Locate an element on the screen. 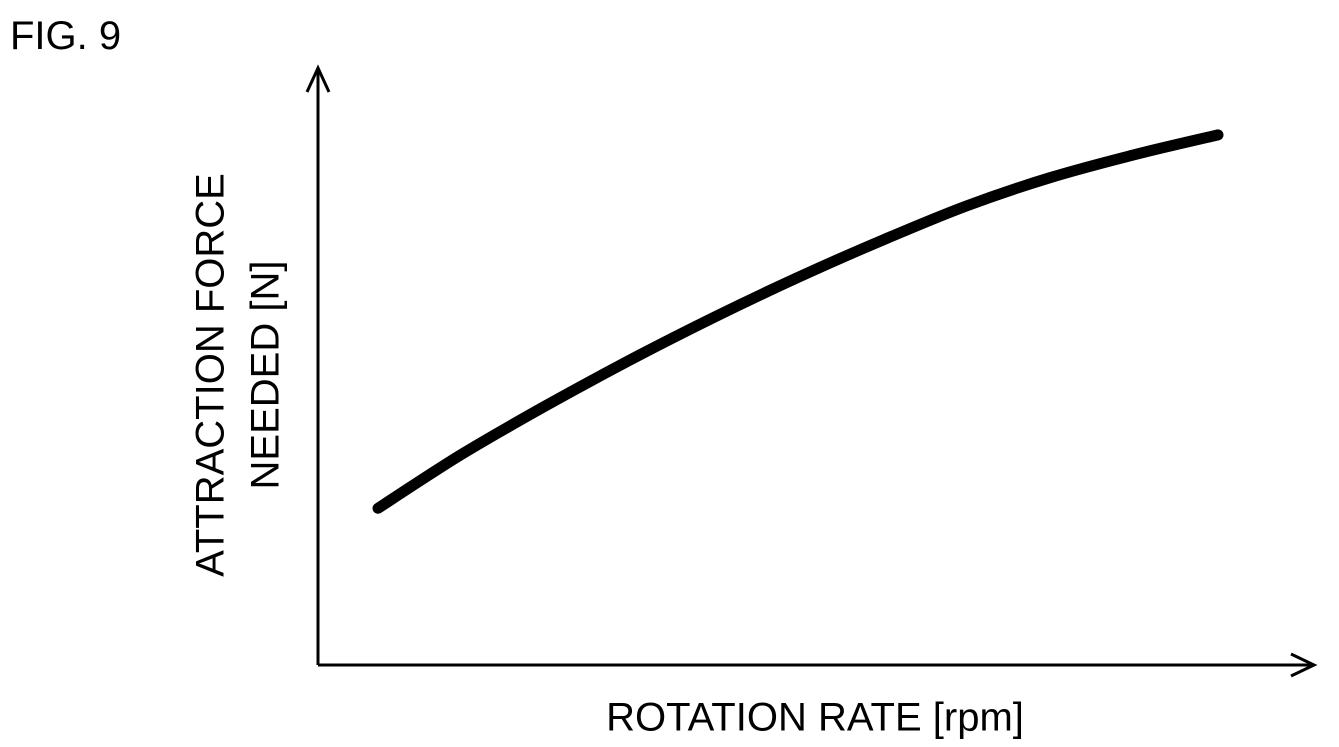 This screenshot has height=747, width=1339. x-axis-arrowhead is located at coordinates (1304, 665).